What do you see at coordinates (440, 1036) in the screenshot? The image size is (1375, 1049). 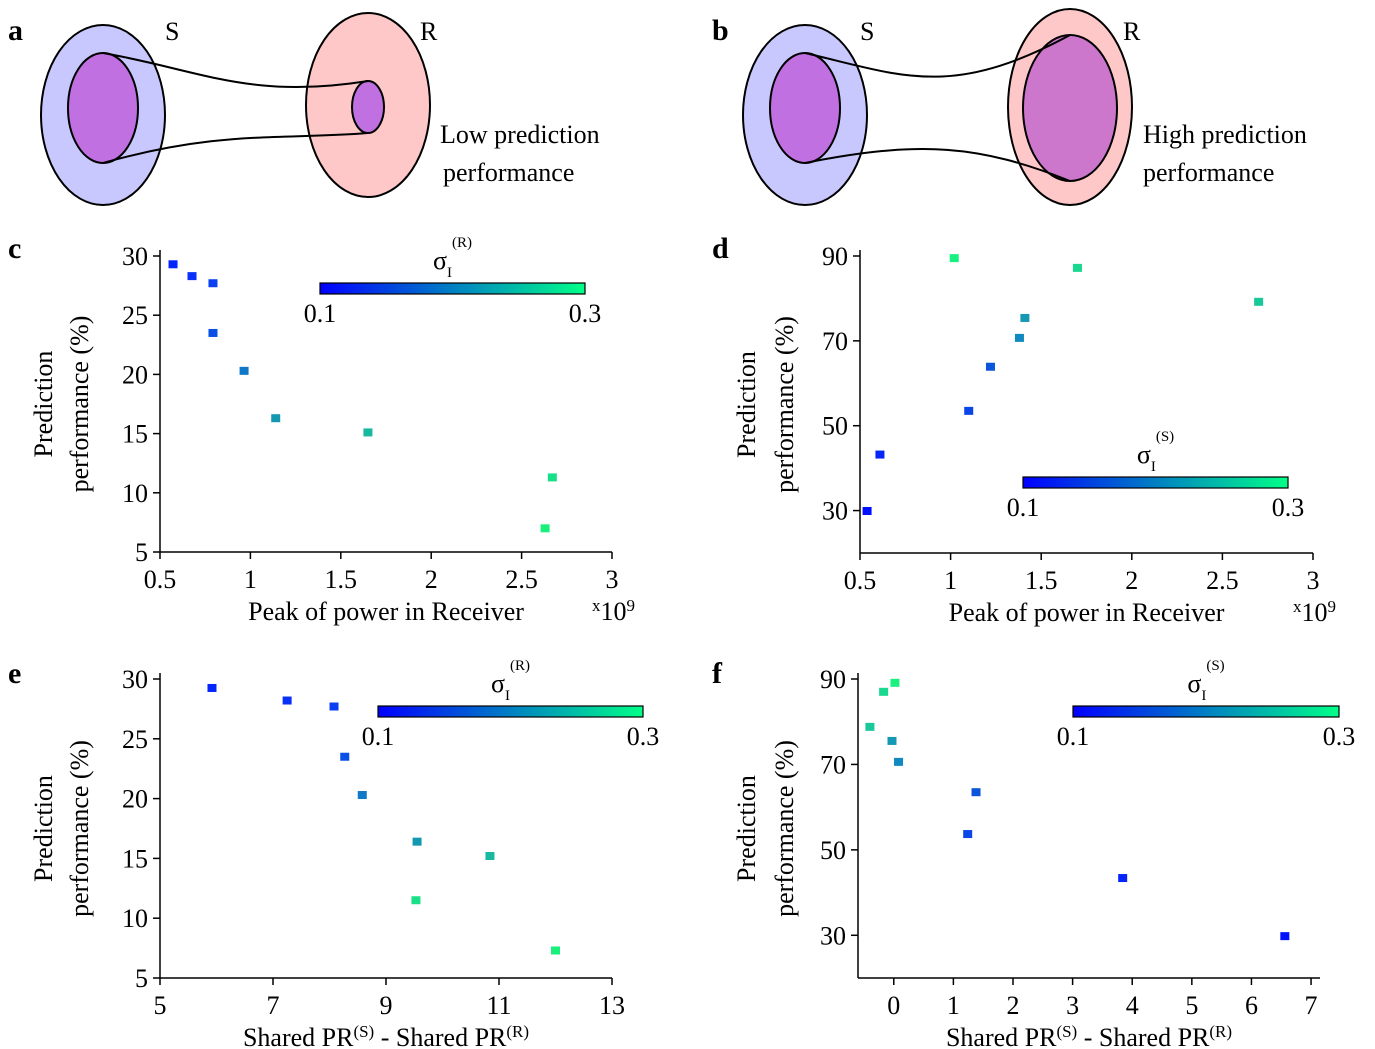 I see `x-axis-label-part: - Shared PR` at bounding box center [440, 1036].